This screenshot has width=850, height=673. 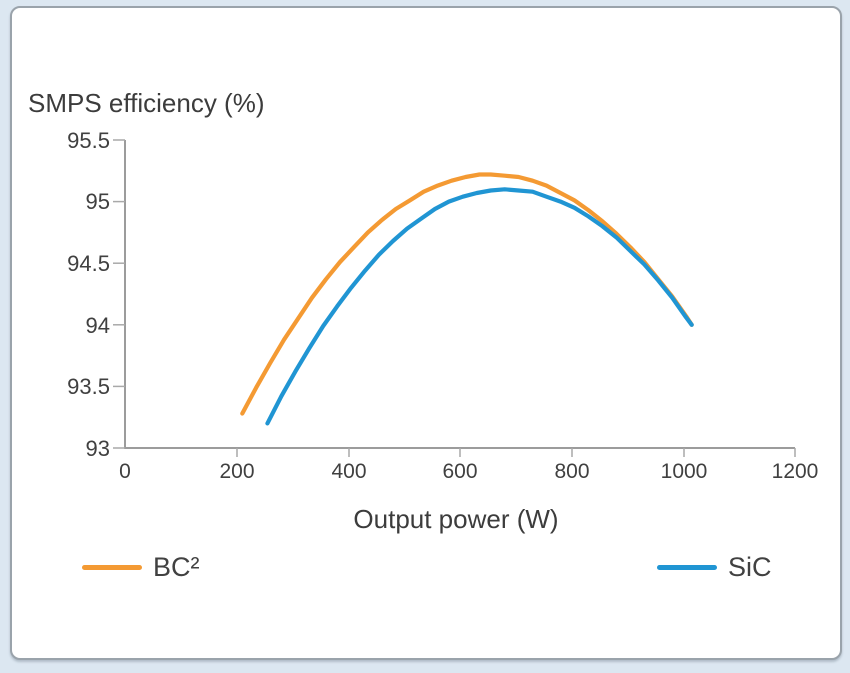 I want to click on bc2-legend-line-swatch, so click(x=112, y=567).